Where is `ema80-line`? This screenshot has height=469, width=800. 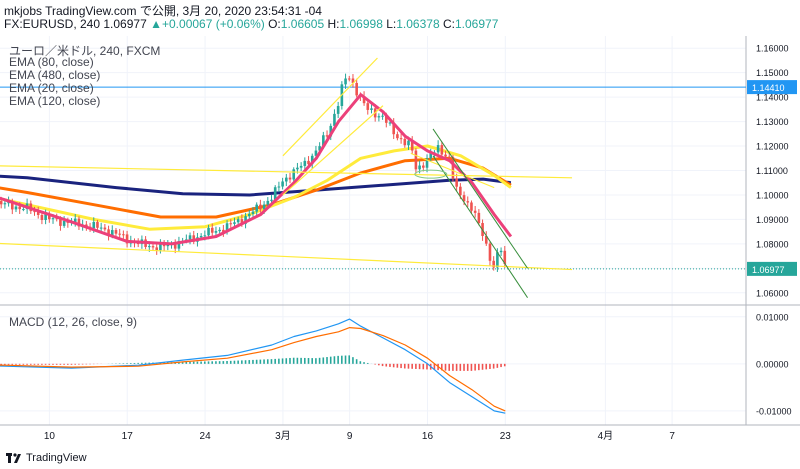 ema80-line is located at coordinates (256, 187).